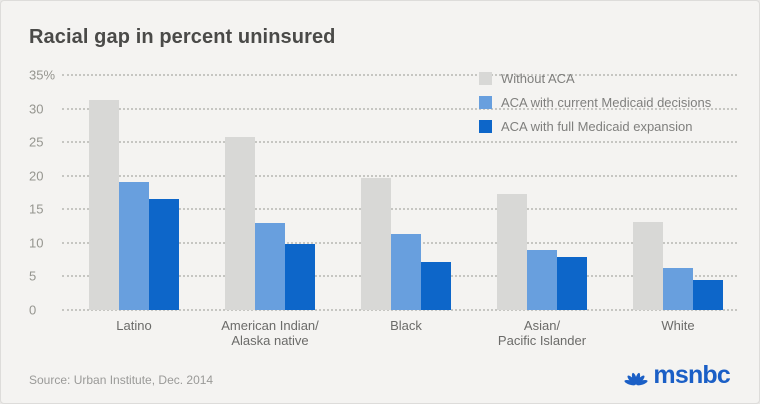  What do you see at coordinates (606, 102) in the screenshot?
I see `legend-label: ACA with current Medicaid decisions` at bounding box center [606, 102].